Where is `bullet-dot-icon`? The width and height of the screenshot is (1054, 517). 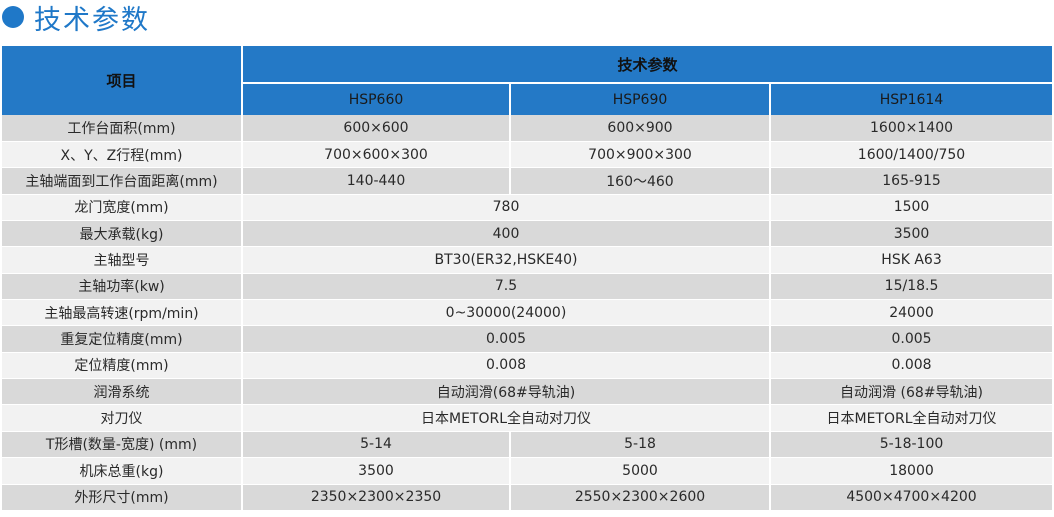
bullet-dot-icon is located at coordinates (13, 17).